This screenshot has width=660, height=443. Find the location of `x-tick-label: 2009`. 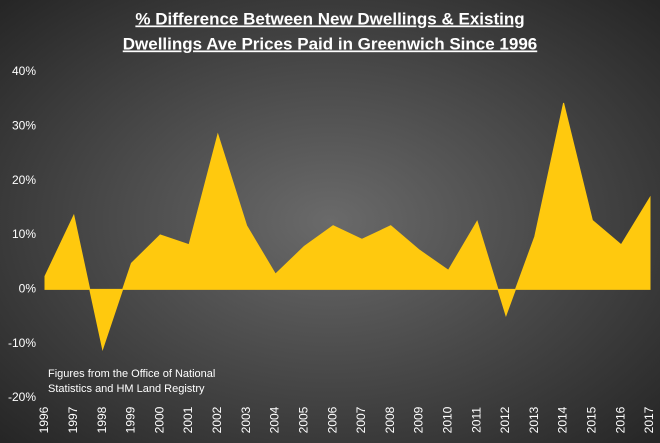

x-tick-label: 2009 is located at coordinates (419, 419).